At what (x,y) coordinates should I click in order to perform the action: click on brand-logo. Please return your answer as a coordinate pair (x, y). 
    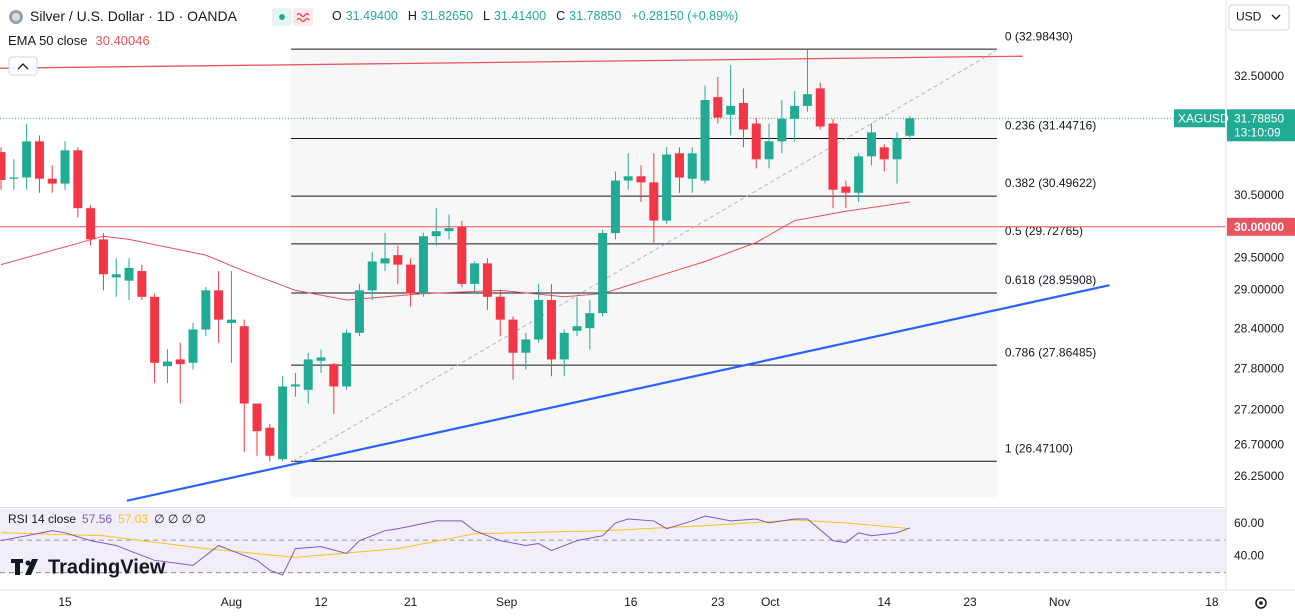
    Looking at the image, I should click on (24, 567).